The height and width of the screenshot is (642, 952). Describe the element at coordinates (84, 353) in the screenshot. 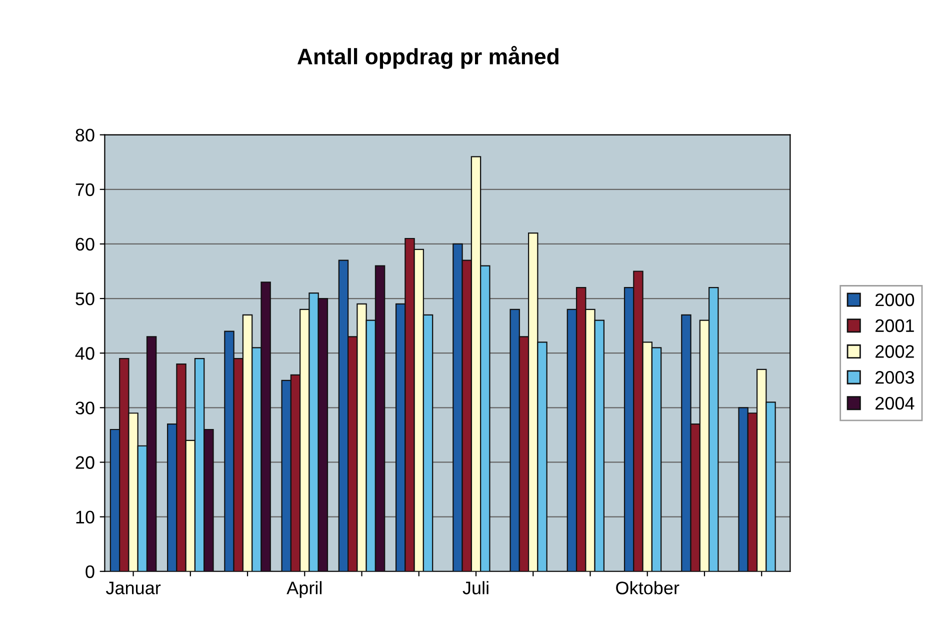

I see `y-tick-label: 40` at that location.